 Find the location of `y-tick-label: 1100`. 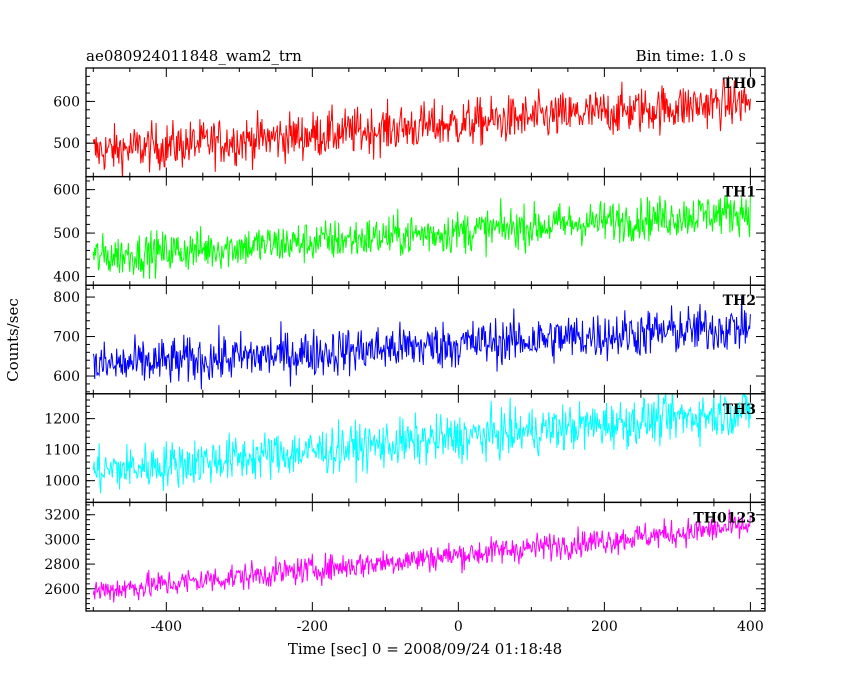

y-tick-label: 1100 is located at coordinates (62, 451).